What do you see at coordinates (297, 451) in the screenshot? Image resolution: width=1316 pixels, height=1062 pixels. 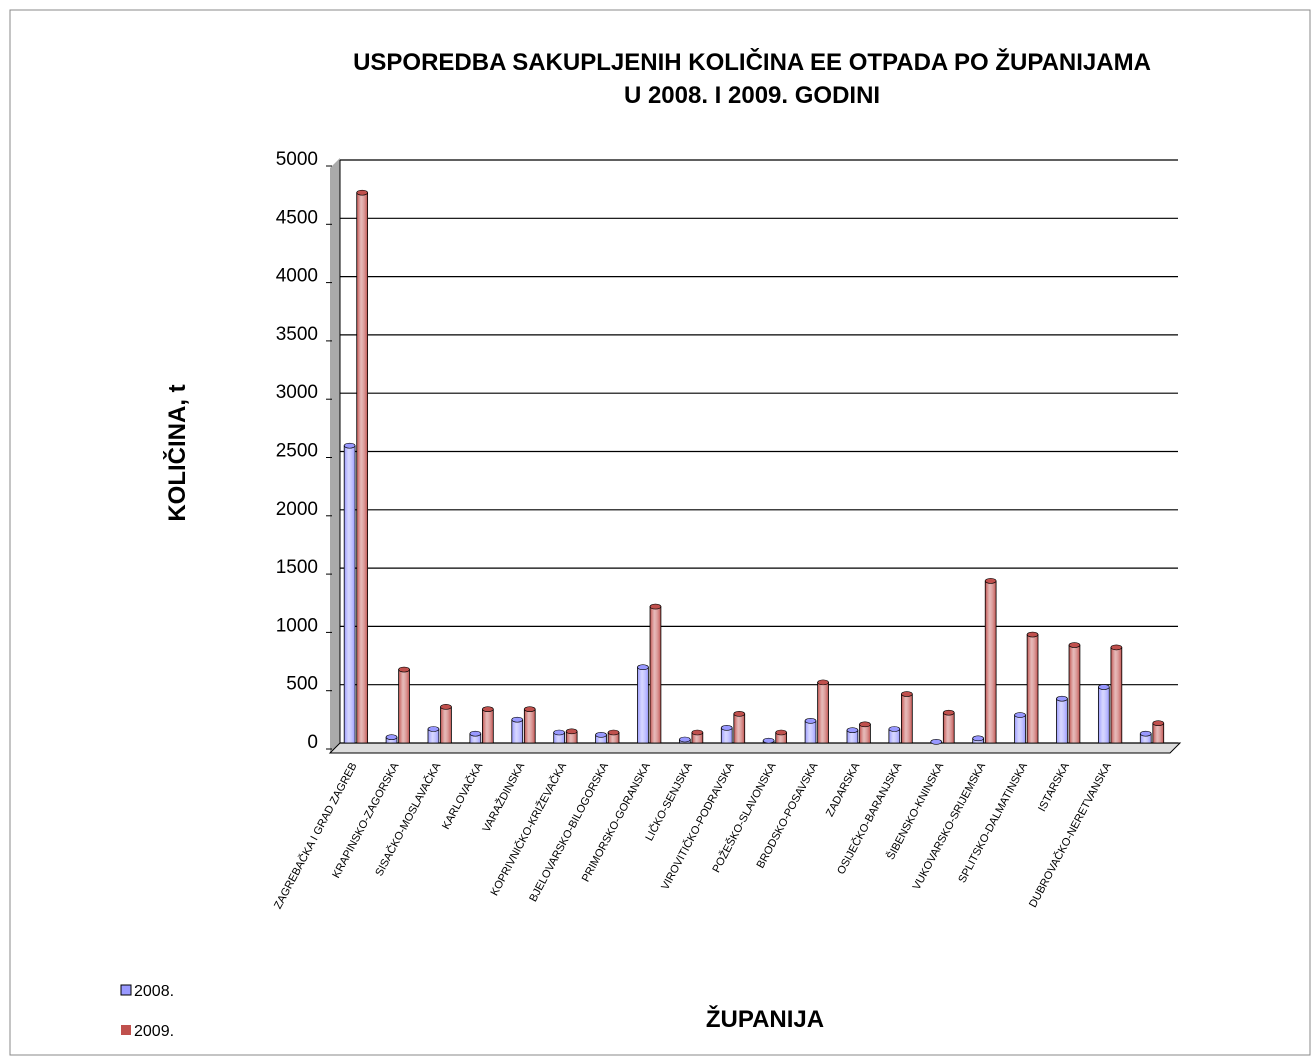 I see `y-tick-label: 2500` at bounding box center [297, 451].